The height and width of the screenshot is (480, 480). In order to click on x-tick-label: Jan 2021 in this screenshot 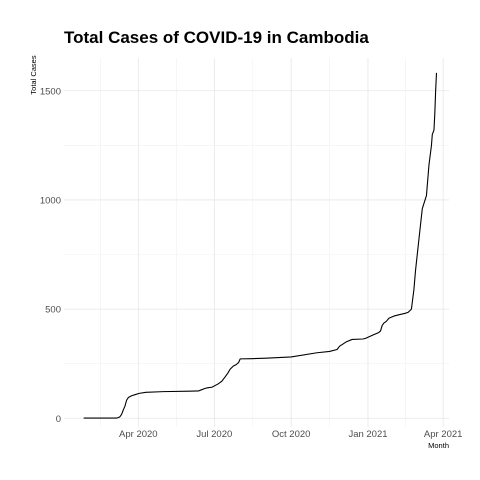, I will do `click(367, 434)`.